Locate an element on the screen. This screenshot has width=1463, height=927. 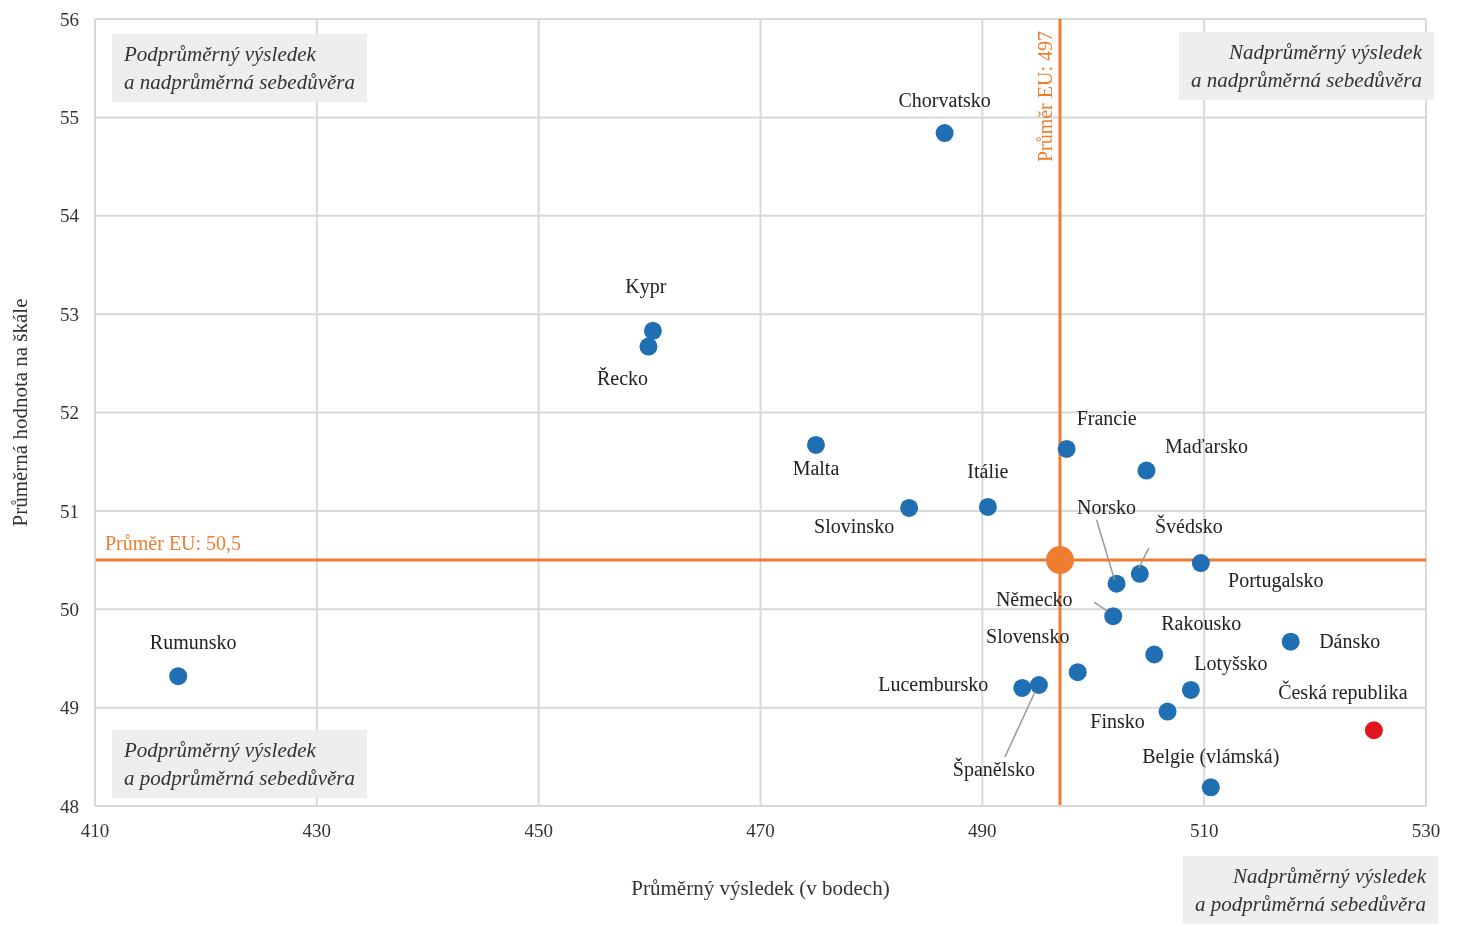
y-tick-label: 48 is located at coordinates (69, 806).